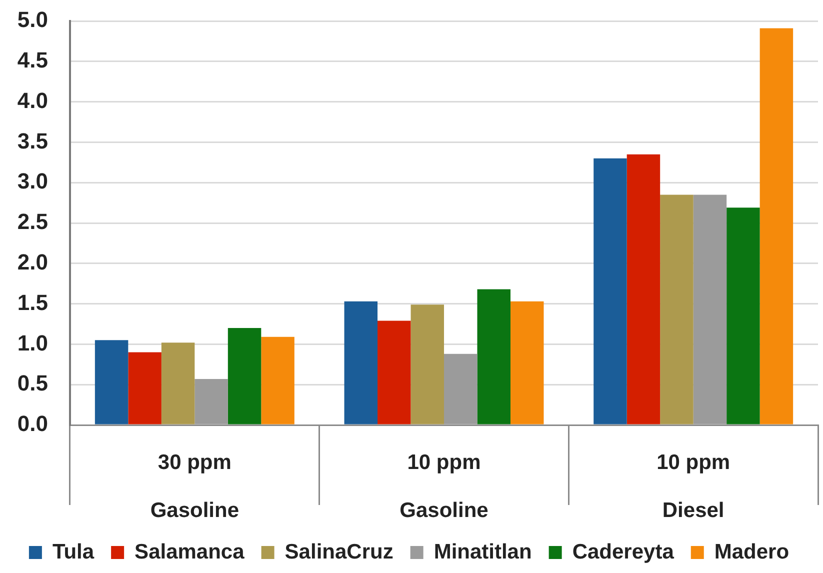 Image resolution: width=823 pixels, height=573 pixels. What do you see at coordinates (32, 343) in the screenshot?
I see `y-tick-label: 1.0` at bounding box center [32, 343].